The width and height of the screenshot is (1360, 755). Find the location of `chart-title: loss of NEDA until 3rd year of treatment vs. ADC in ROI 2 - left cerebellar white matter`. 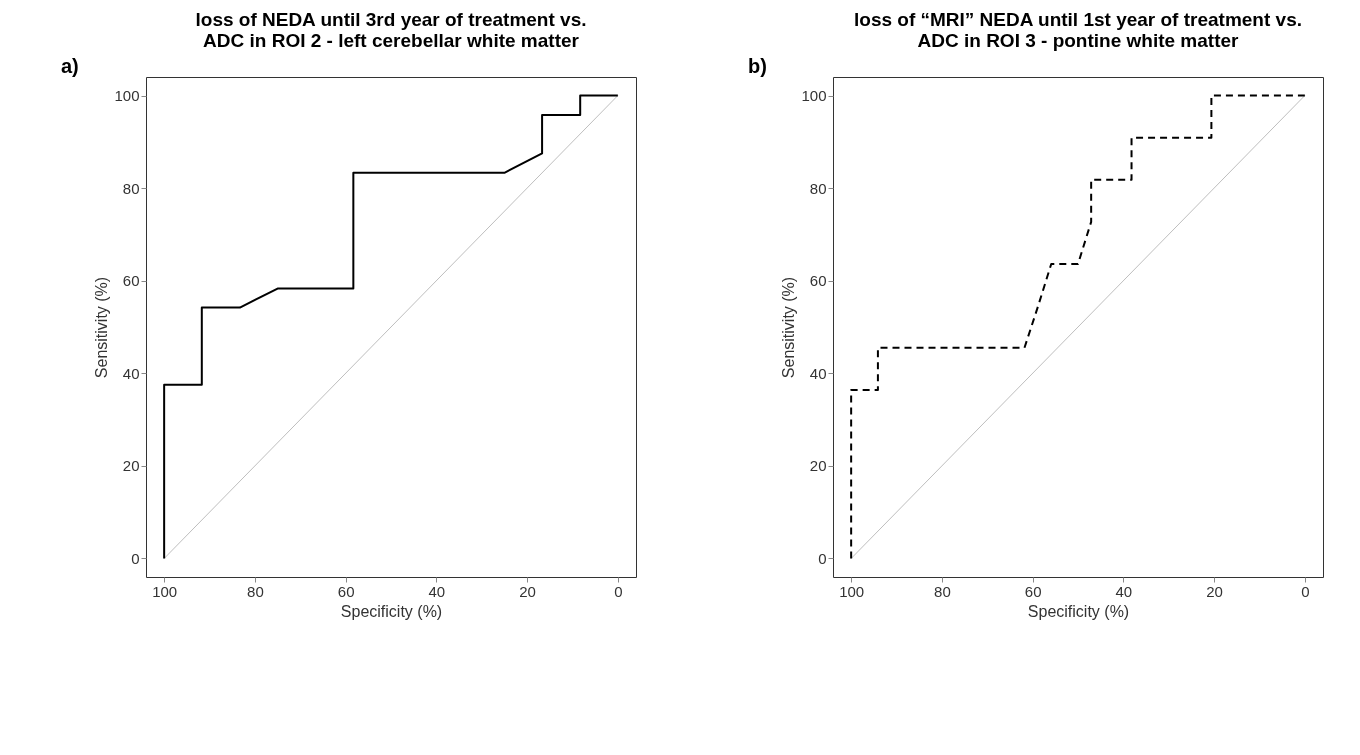

chart-title: loss of NEDA until 3rd year of treatment vs. ADC in ROI 2 - left cerebellar white matter is located at coordinates (391, 30).